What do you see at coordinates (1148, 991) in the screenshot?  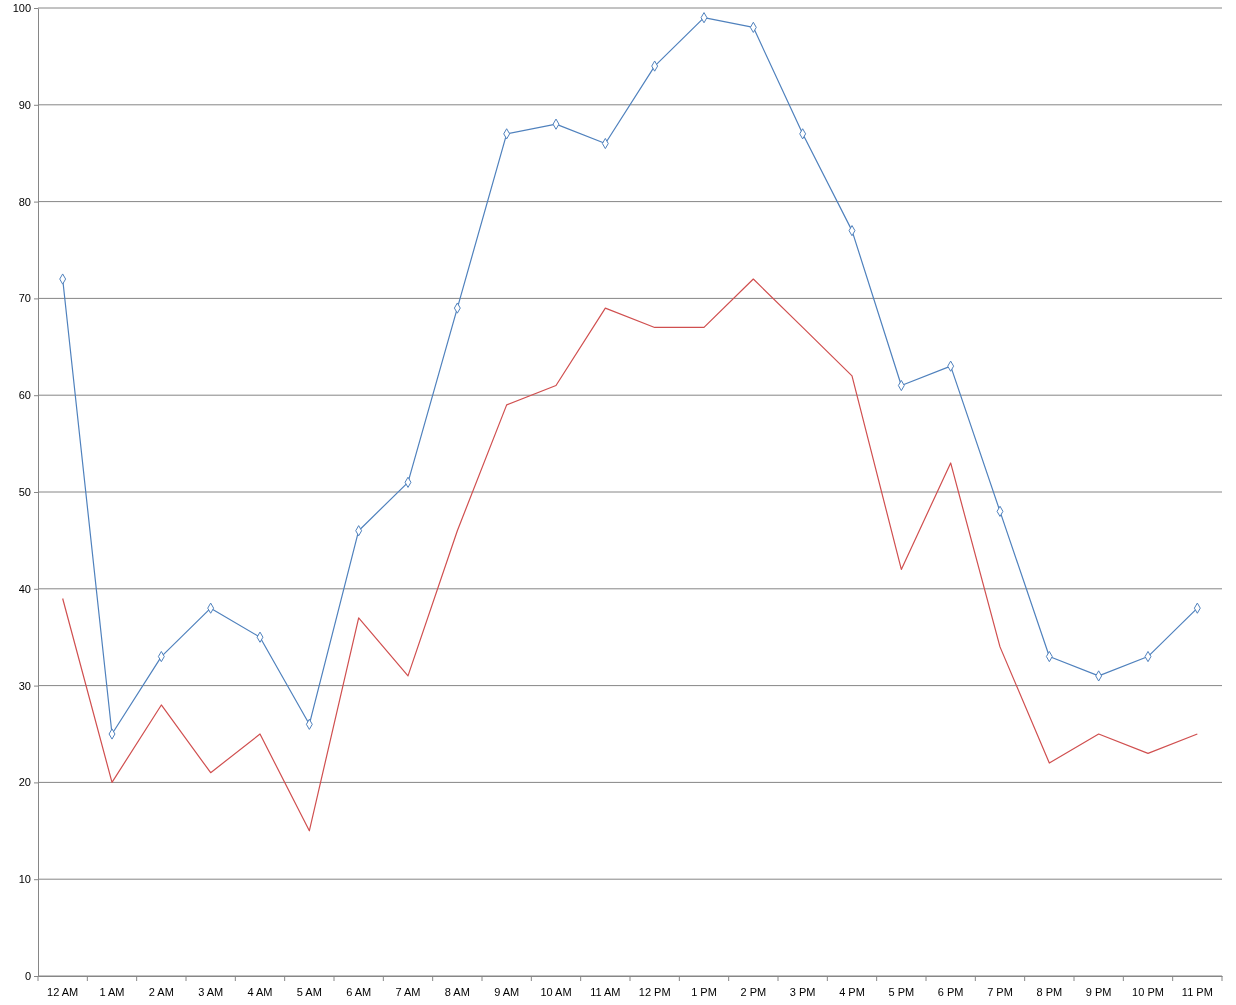 I see `x-tick-label: 10 PM` at bounding box center [1148, 991].